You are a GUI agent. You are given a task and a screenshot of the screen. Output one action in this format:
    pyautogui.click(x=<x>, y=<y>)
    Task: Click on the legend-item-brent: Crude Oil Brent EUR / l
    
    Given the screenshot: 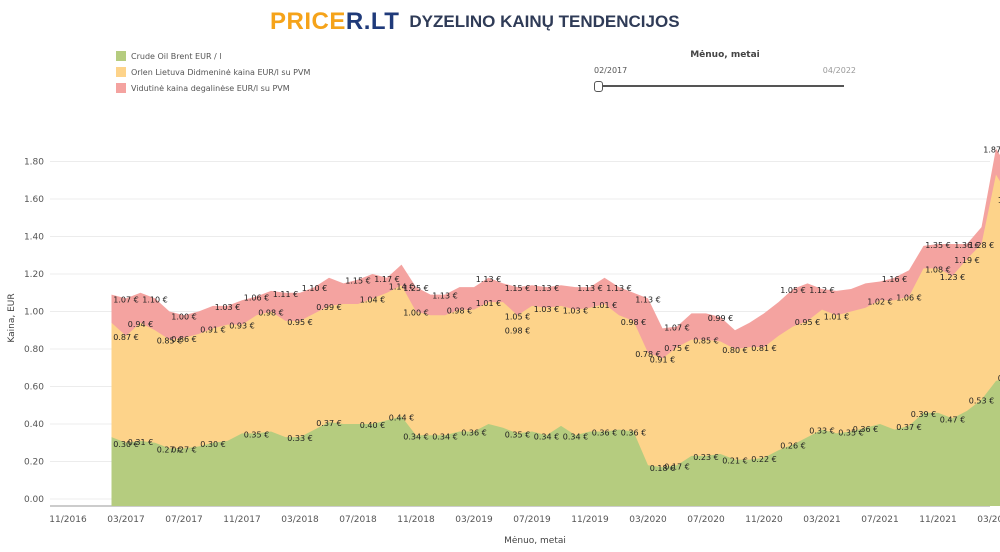 What is the action you would take?
    pyautogui.click(x=213, y=56)
    